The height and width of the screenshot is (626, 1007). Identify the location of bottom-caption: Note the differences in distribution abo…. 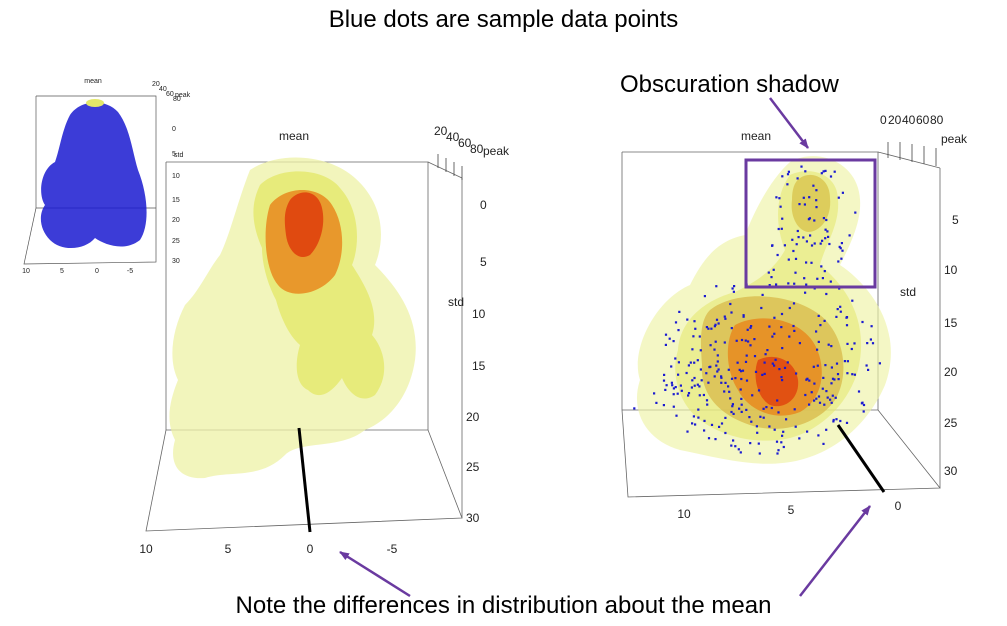
(503, 605).